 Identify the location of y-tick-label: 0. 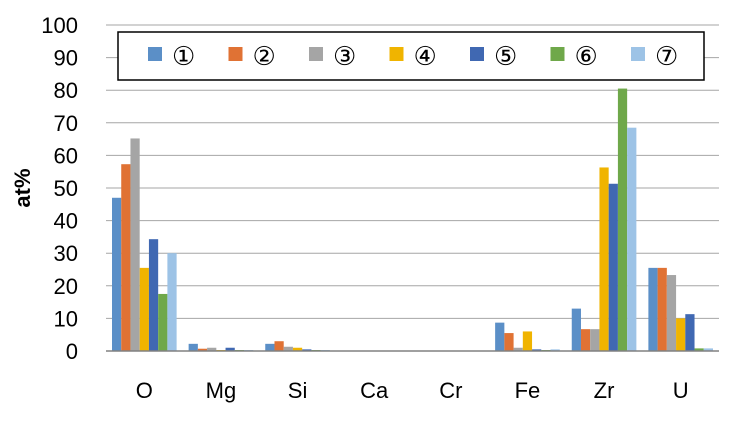
(72, 351).